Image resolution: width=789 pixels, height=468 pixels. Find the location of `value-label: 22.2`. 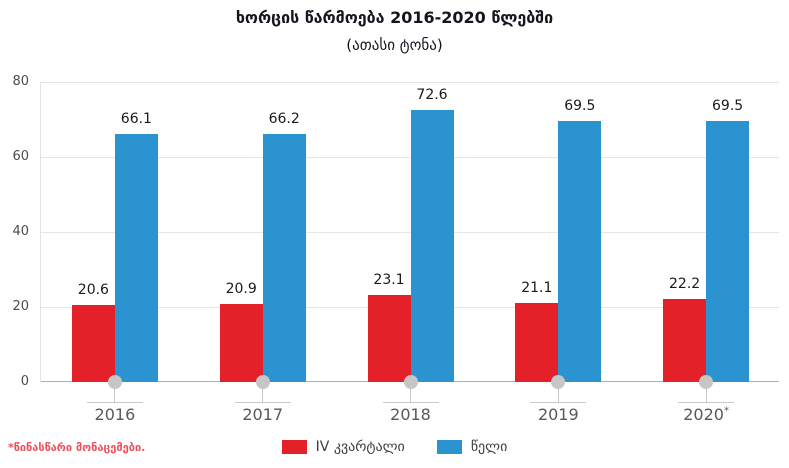

value-label: 22.2 is located at coordinates (685, 283).